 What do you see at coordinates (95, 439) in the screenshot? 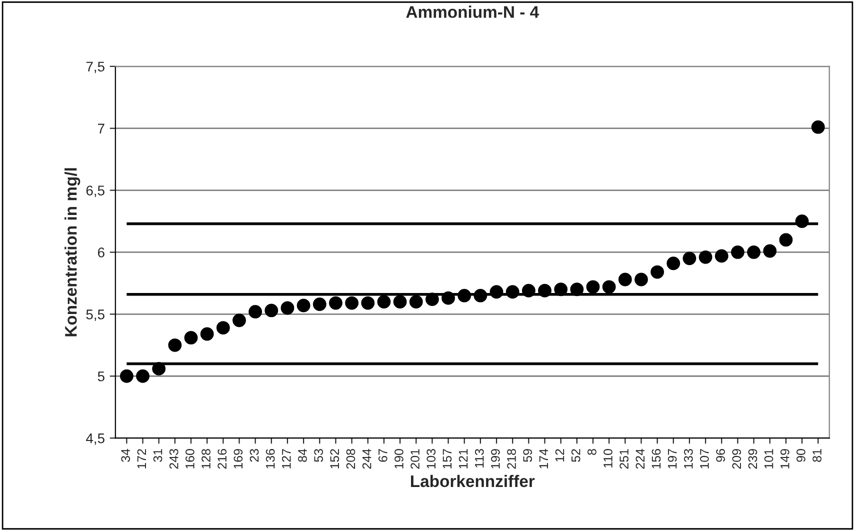
I see `y-tick-label: 4,5` at bounding box center [95, 439].